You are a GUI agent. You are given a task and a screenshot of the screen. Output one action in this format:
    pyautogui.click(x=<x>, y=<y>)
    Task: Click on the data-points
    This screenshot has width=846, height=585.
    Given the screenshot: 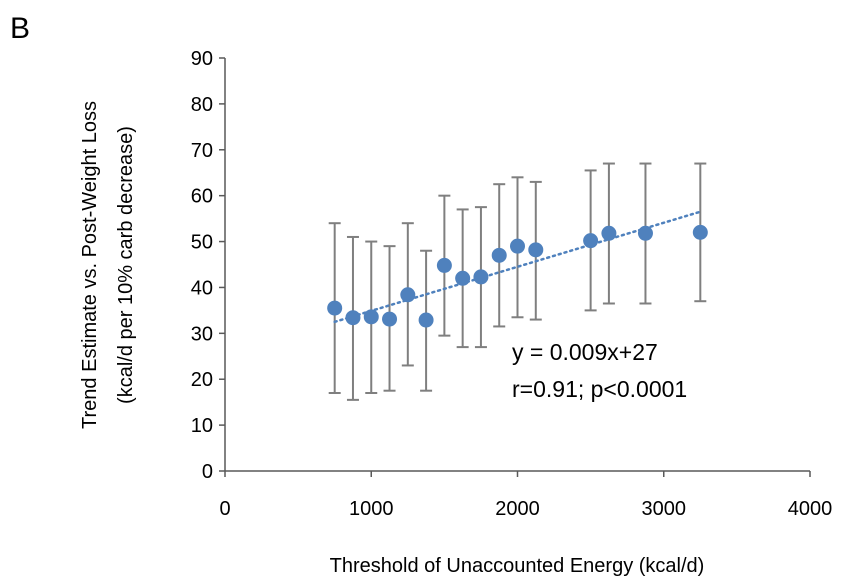 What is the action you would take?
    pyautogui.click(x=517, y=276)
    